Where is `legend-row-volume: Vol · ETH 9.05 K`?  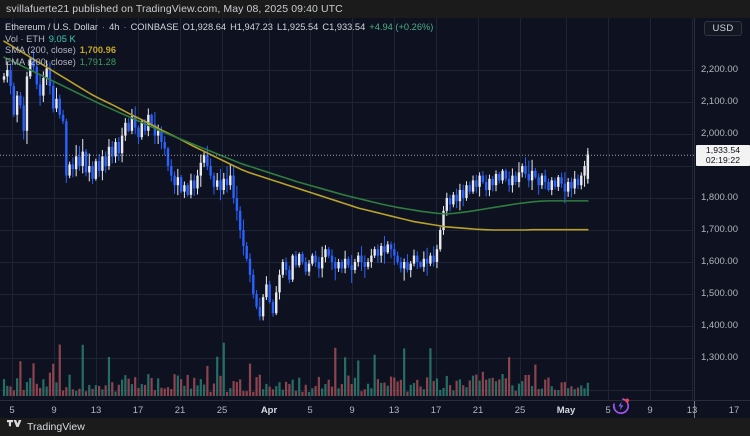 legend-row-volume: Vol · ETH 9.05 K is located at coordinates (219, 40).